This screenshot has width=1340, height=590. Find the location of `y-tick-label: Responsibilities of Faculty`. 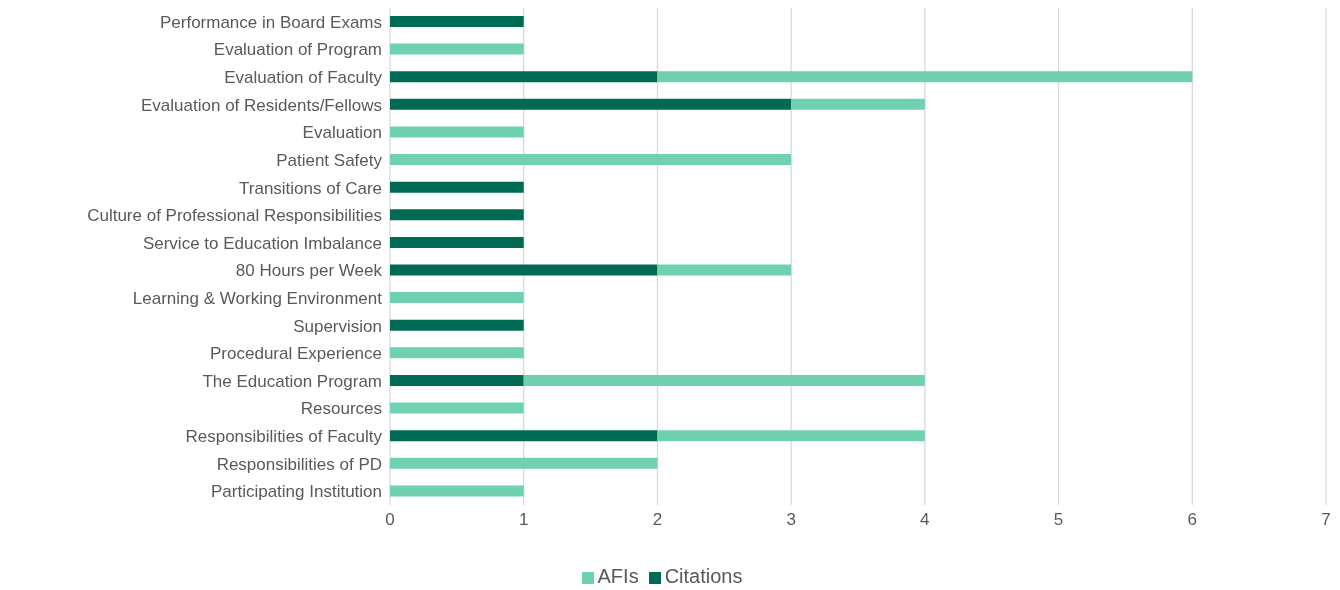

y-tick-label: Responsibilities of Faculty is located at coordinates (284, 437).